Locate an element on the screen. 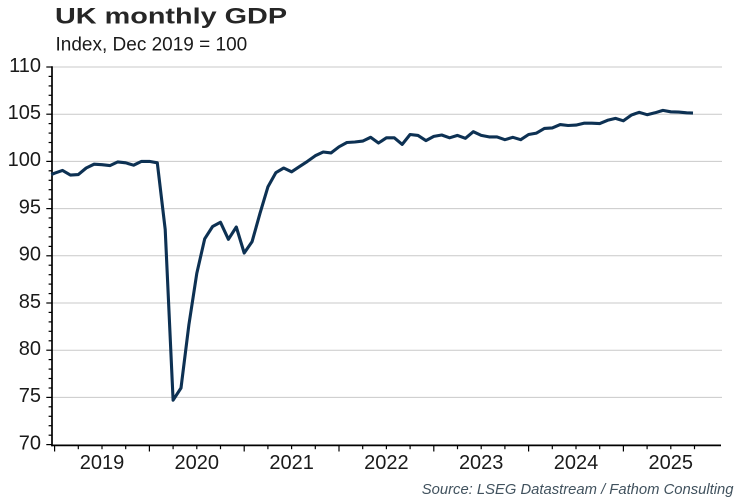 This screenshot has width=750, height=500. svg-text: Index, Dec 2019 = 100 is located at coordinates (152, 45).